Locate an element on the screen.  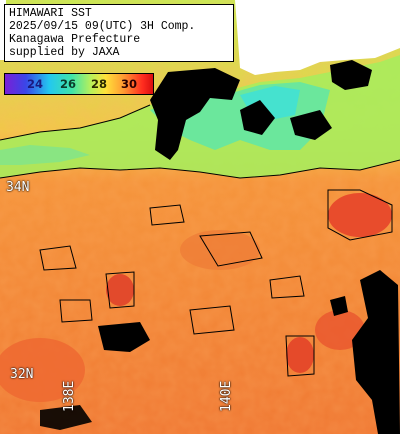
cloud-mask-small is located at coordinates (339, 306).